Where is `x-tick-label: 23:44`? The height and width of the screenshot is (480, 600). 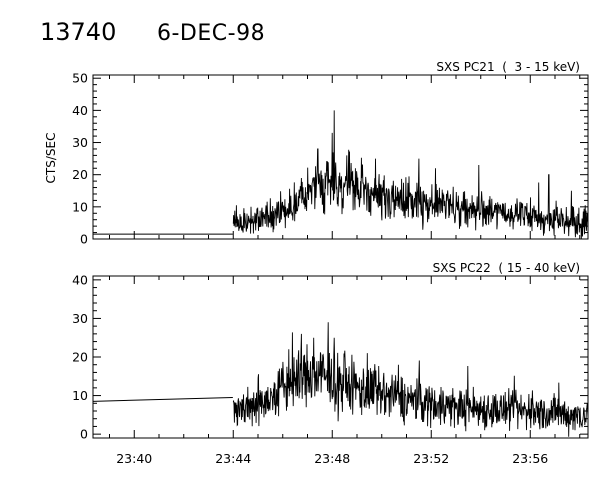 x-tick-label: 23:44 is located at coordinates (233, 458).